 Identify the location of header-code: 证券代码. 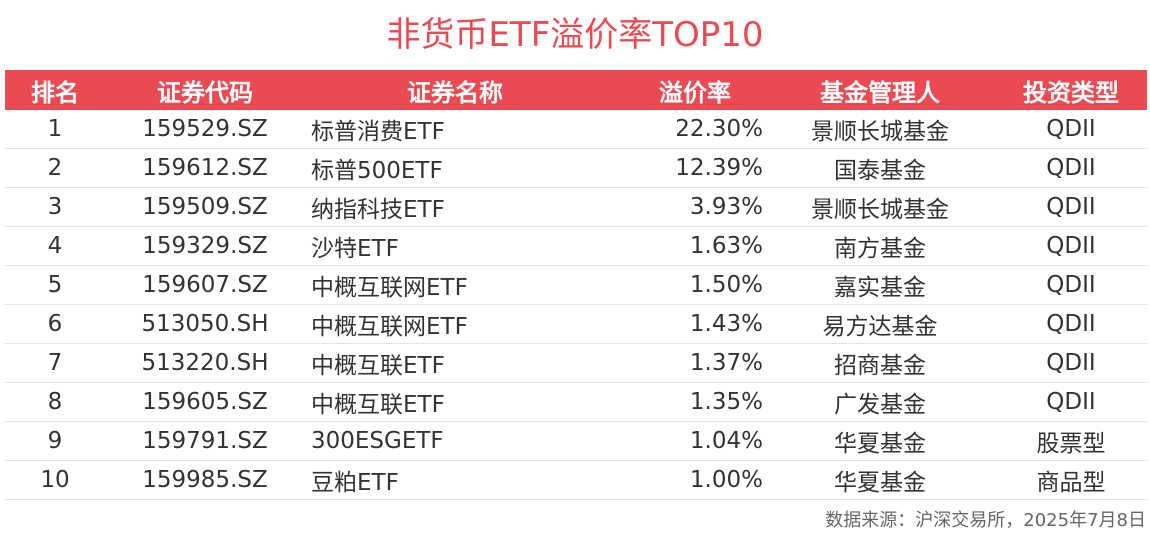
(205, 92).